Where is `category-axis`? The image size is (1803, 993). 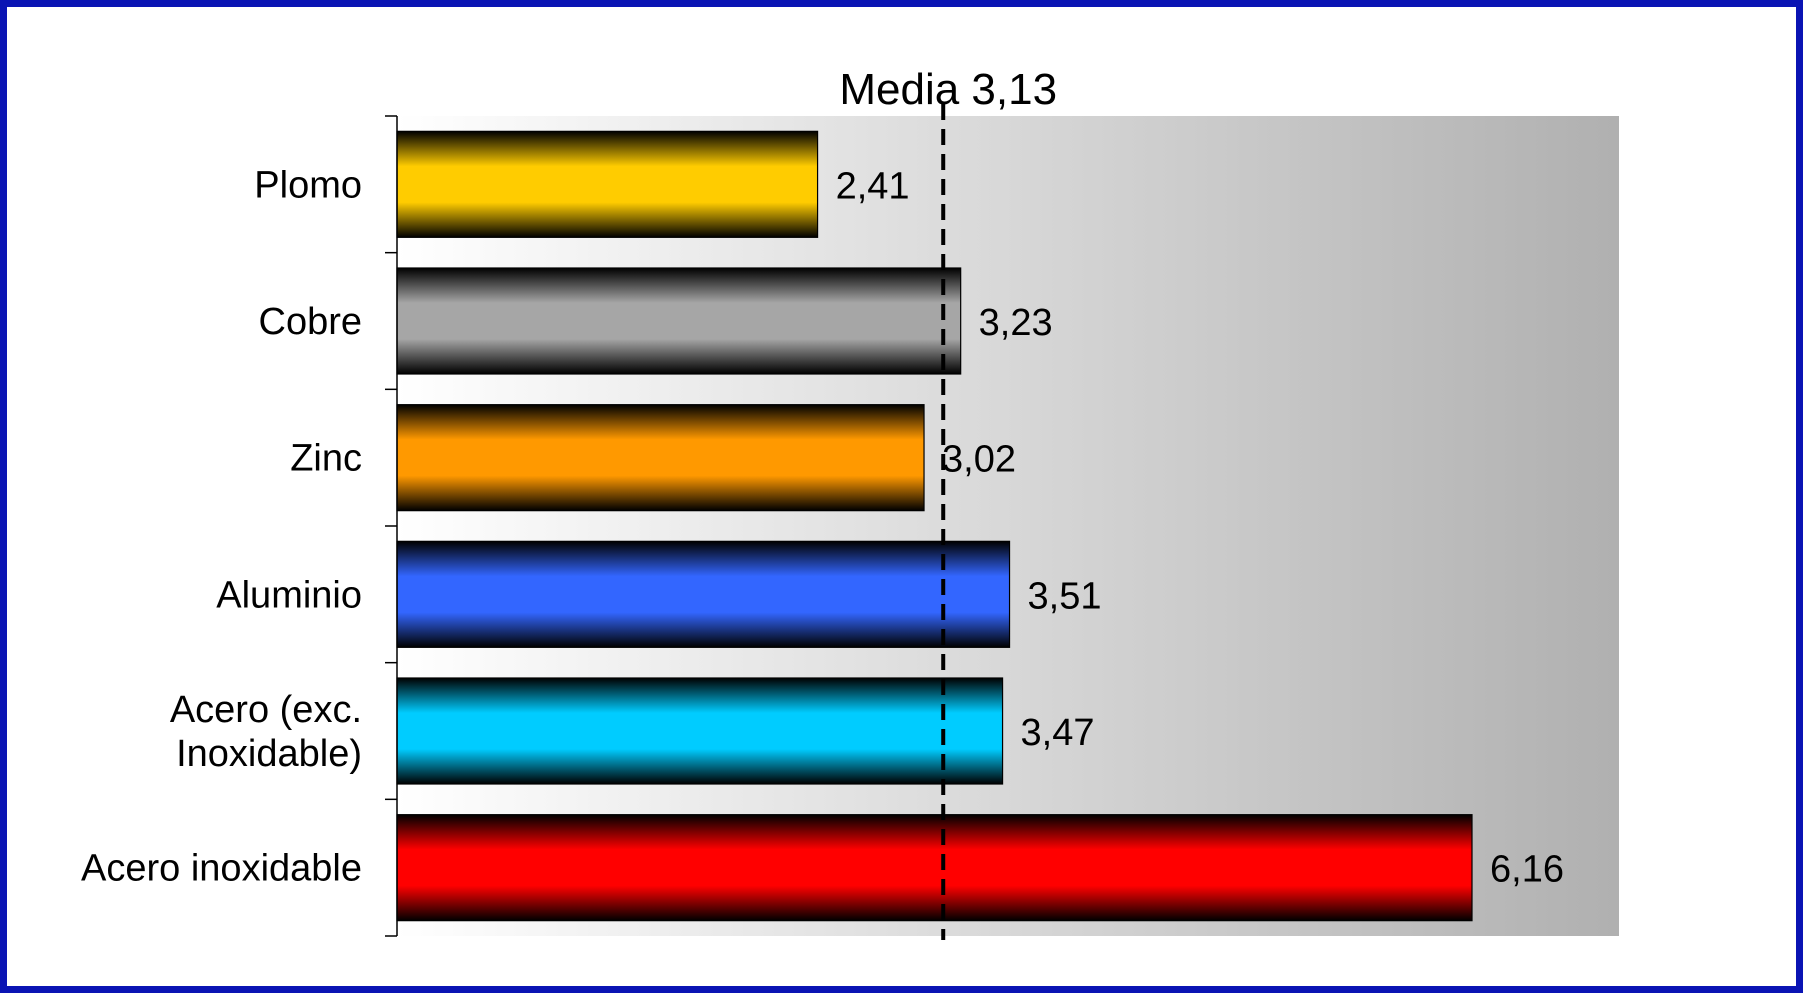 category-axis is located at coordinates (391, 526).